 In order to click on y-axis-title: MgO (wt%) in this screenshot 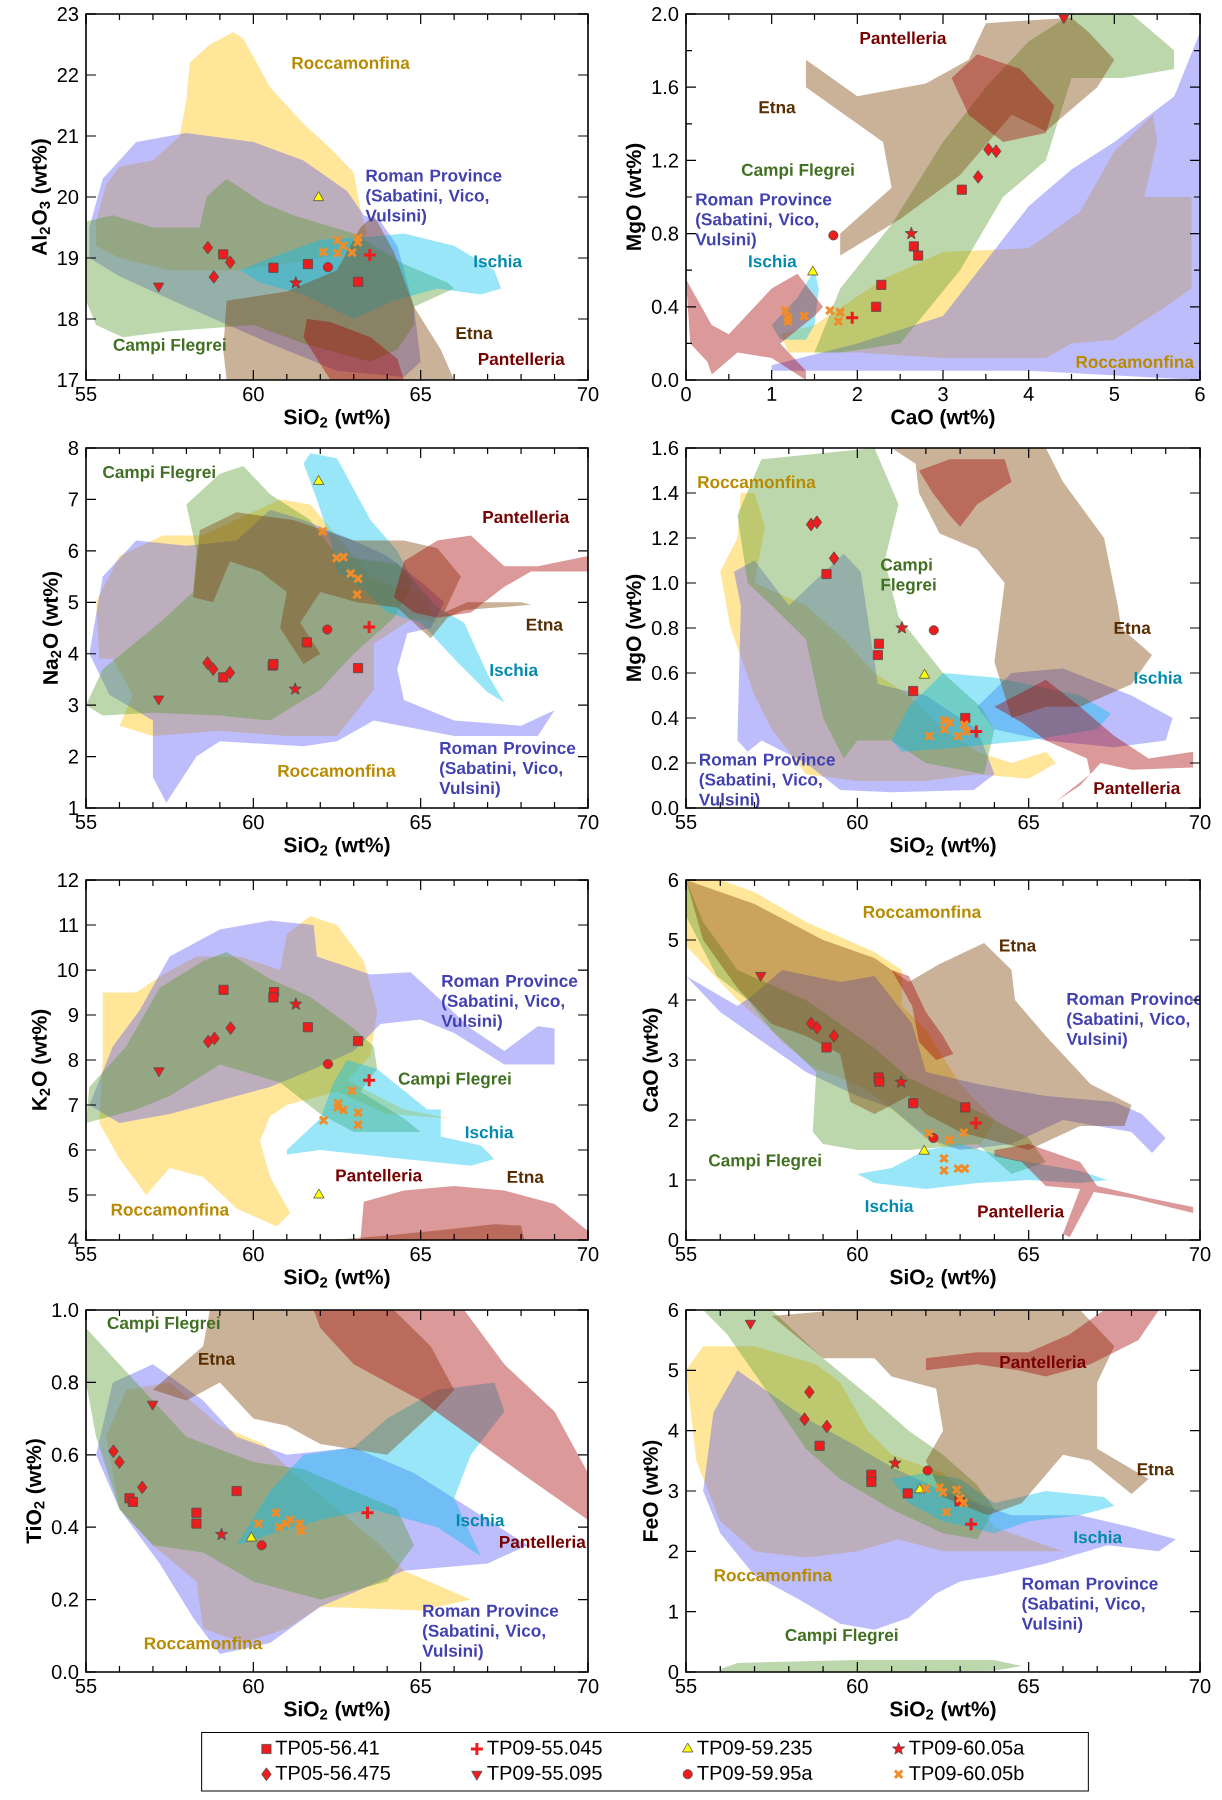, I will do `click(635, 196)`.